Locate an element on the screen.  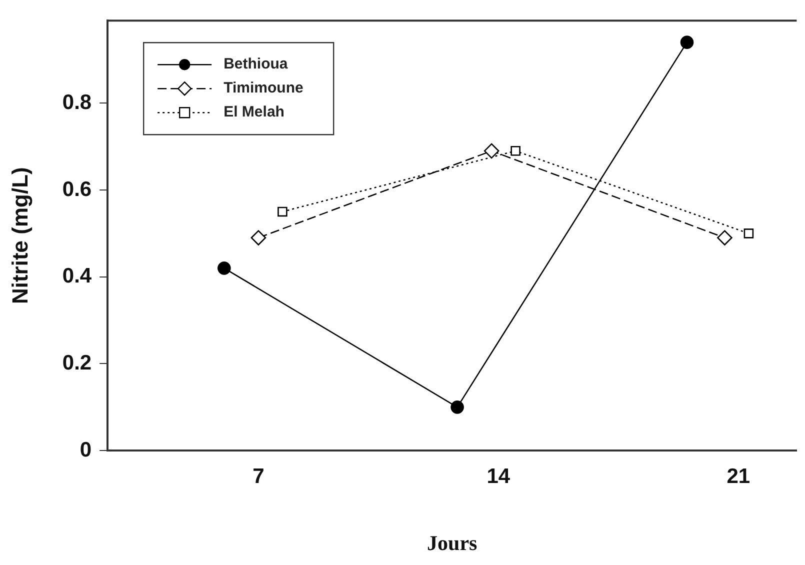
y-tick-label: 0 is located at coordinates (86, 450).